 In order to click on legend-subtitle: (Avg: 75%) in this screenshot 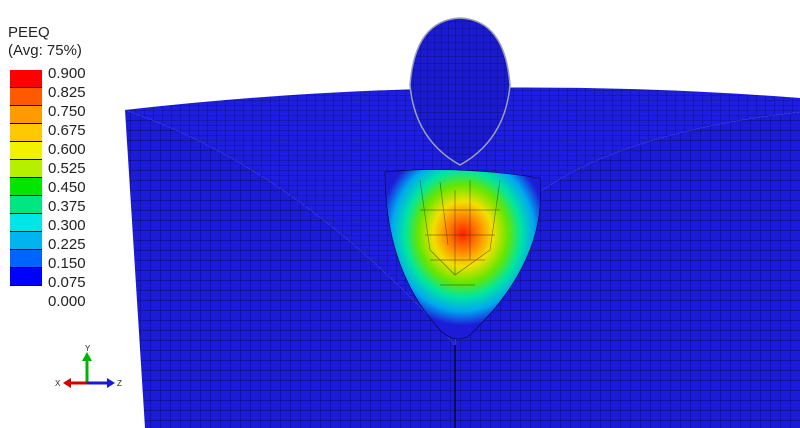, I will do `click(45, 50)`.